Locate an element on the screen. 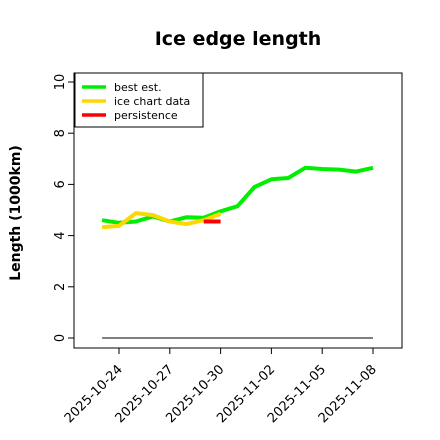  legend-label: persistence is located at coordinates (146, 115).